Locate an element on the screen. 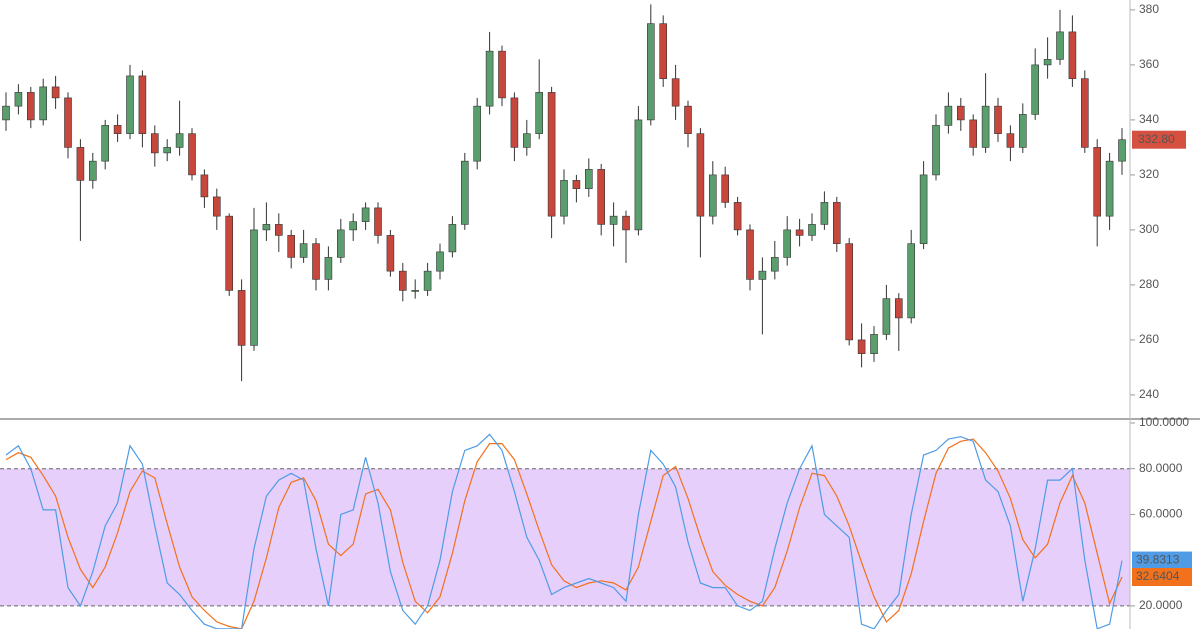  y-tick-label: 240 is located at coordinates (1149, 394).